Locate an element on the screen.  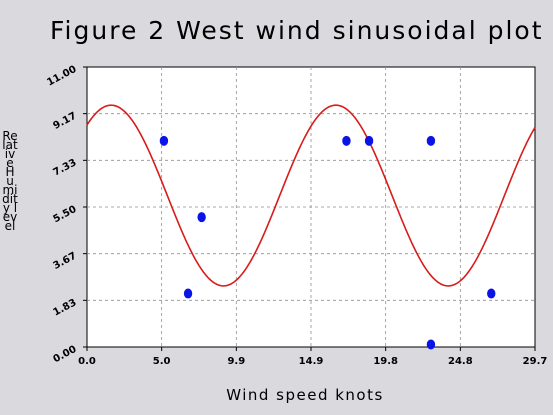
x-tick-label: 29.7 is located at coordinates (535, 361).